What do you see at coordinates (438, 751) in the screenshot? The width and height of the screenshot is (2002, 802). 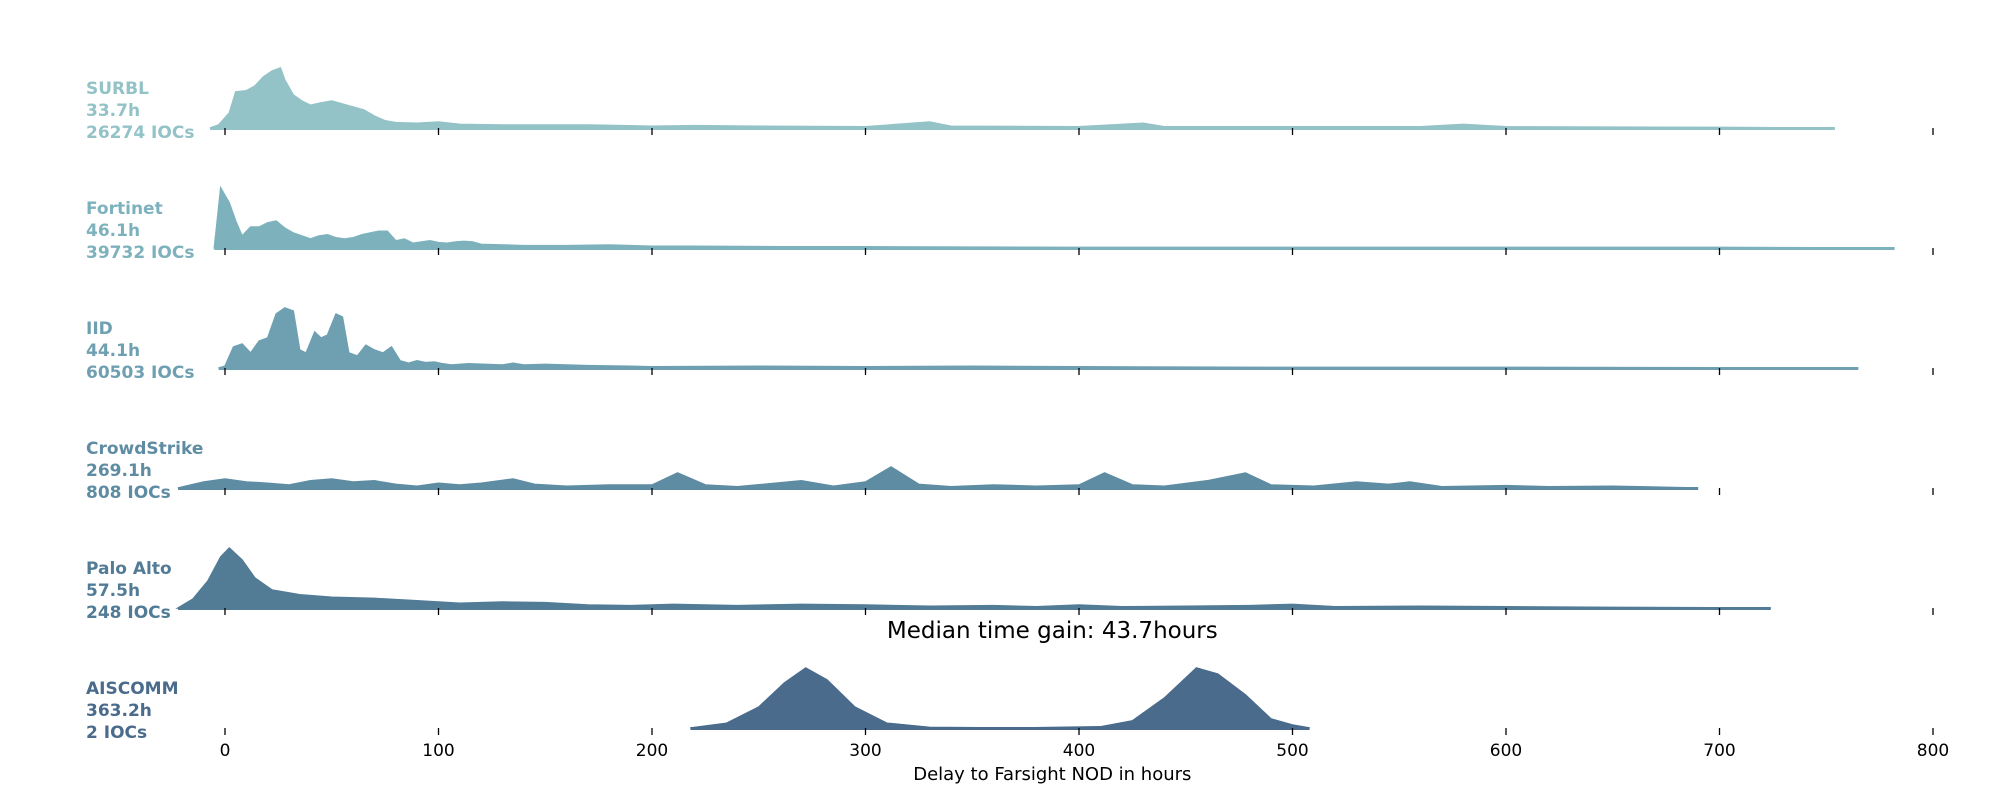 I see `x-tick-label: 100` at bounding box center [438, 751].